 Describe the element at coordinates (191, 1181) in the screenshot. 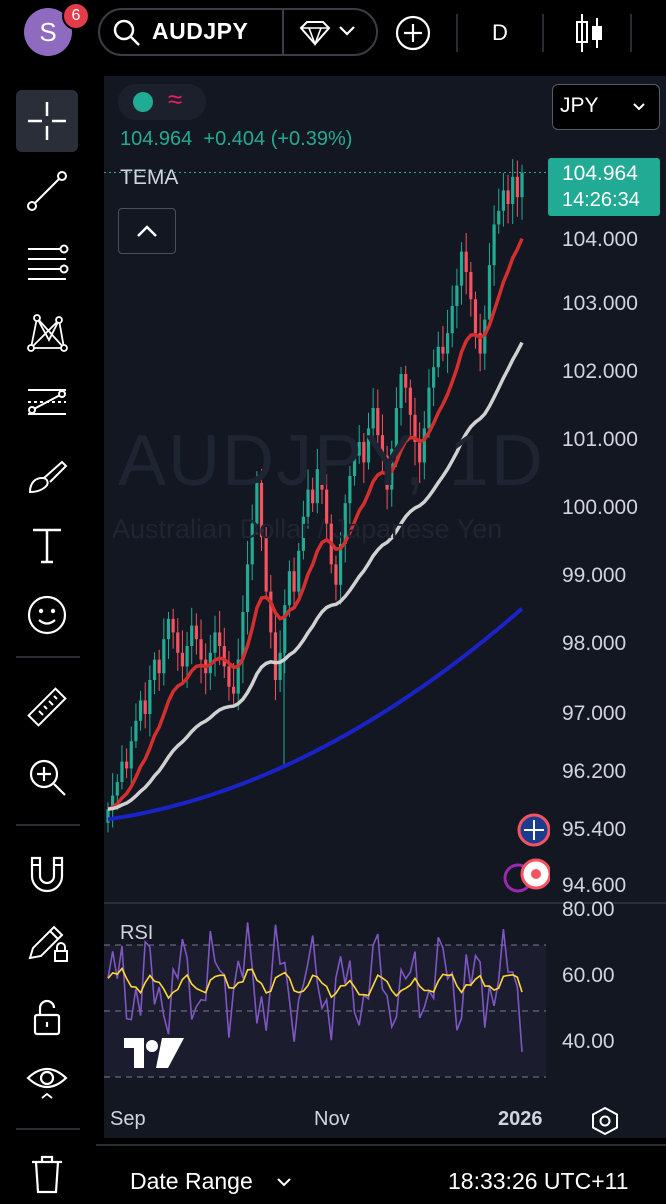

I see `date-range-button: Date Range` at that location.